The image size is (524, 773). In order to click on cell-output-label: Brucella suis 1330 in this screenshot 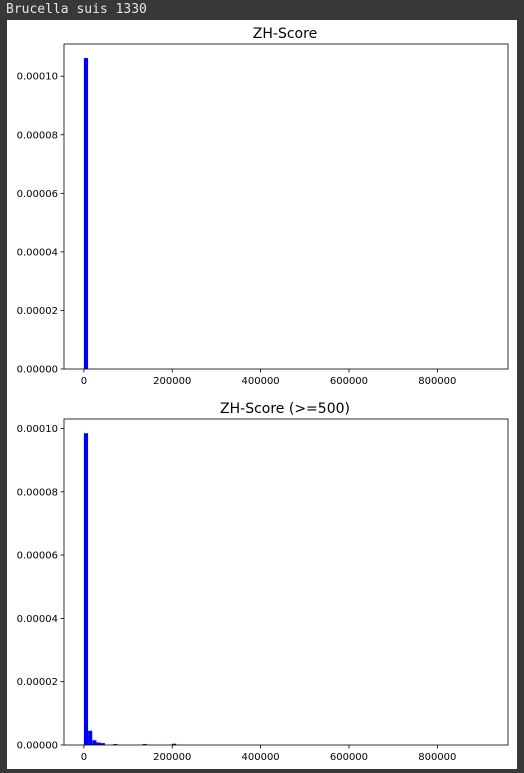, I will do `click(76, 9)`.